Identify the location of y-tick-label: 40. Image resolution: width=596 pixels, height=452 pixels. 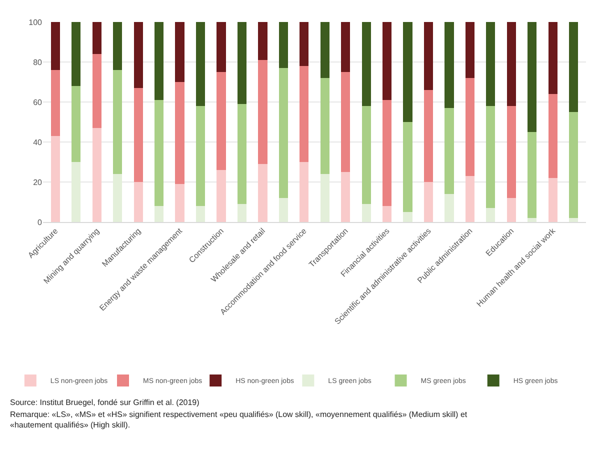
(38, 142).